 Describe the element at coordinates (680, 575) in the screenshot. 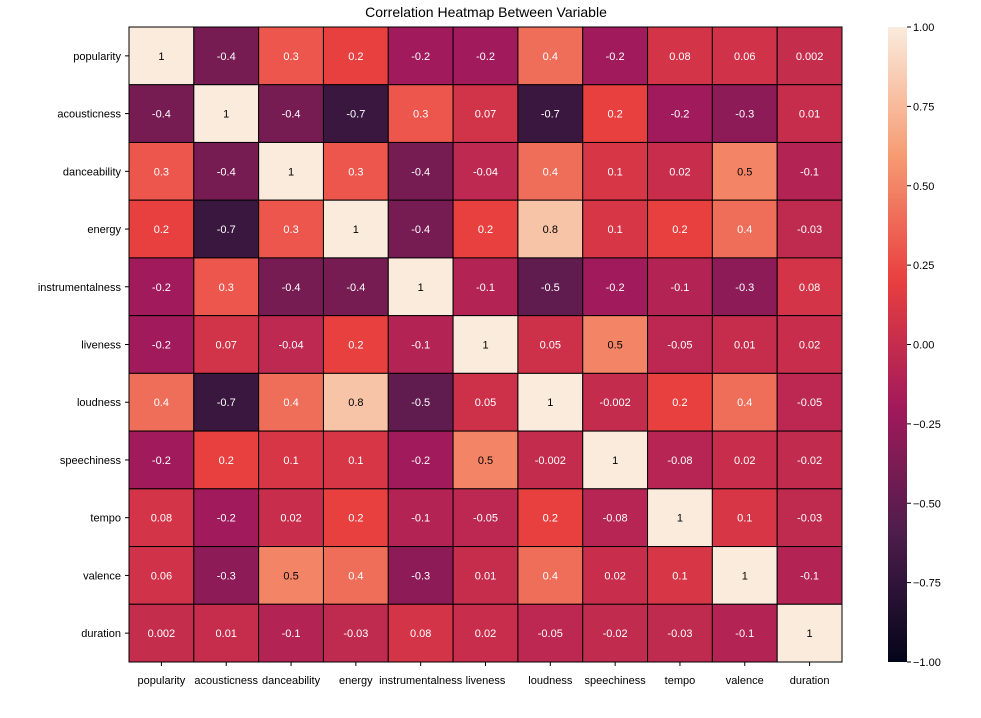

I see `heatmap-cell-valence-tempo` at that location.